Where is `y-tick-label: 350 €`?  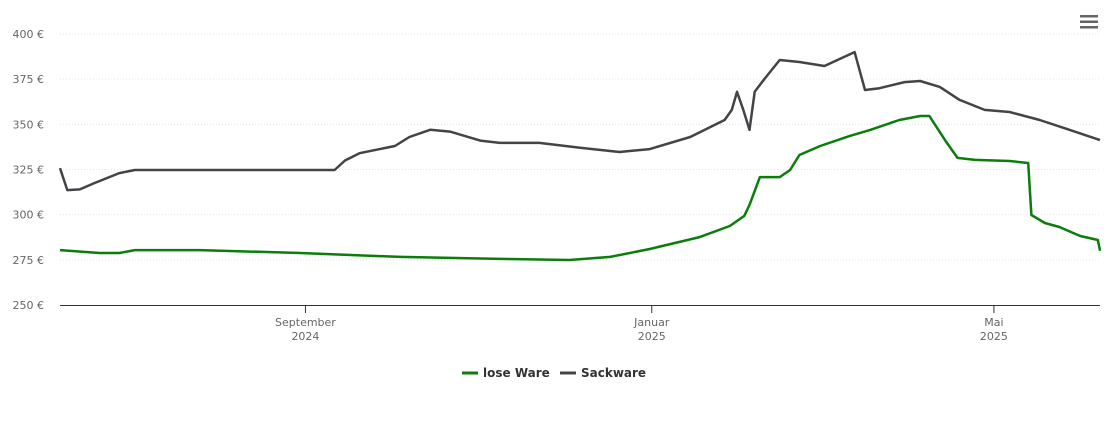
y-tick-label: 350 € is located at coordinates (29, 124).